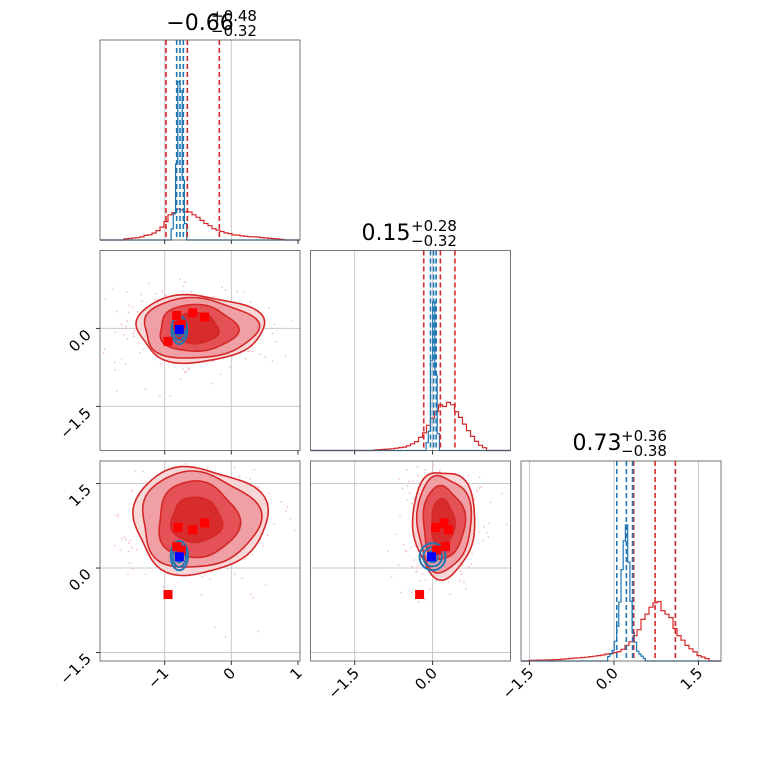 Image resolution: width=760 pixels, height=760 pixels. Describe the element at coordinates (386, 233) in the screenshot. I see `title-p1: 0.15` at that location.